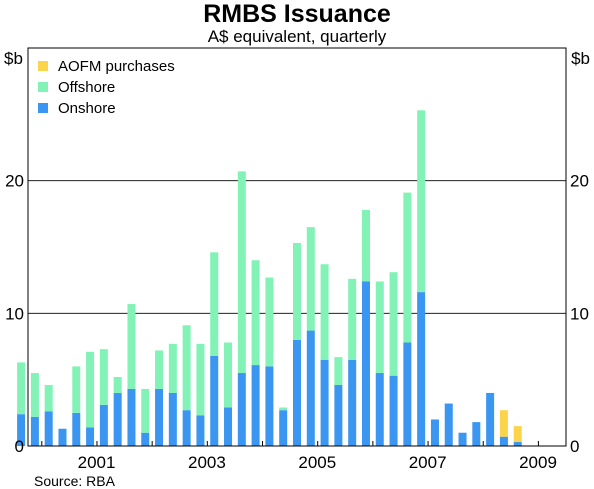  Describe the element at coordinates (338, 371) in the screenshot. I see `bar-offshore-2005Q2` at that location.